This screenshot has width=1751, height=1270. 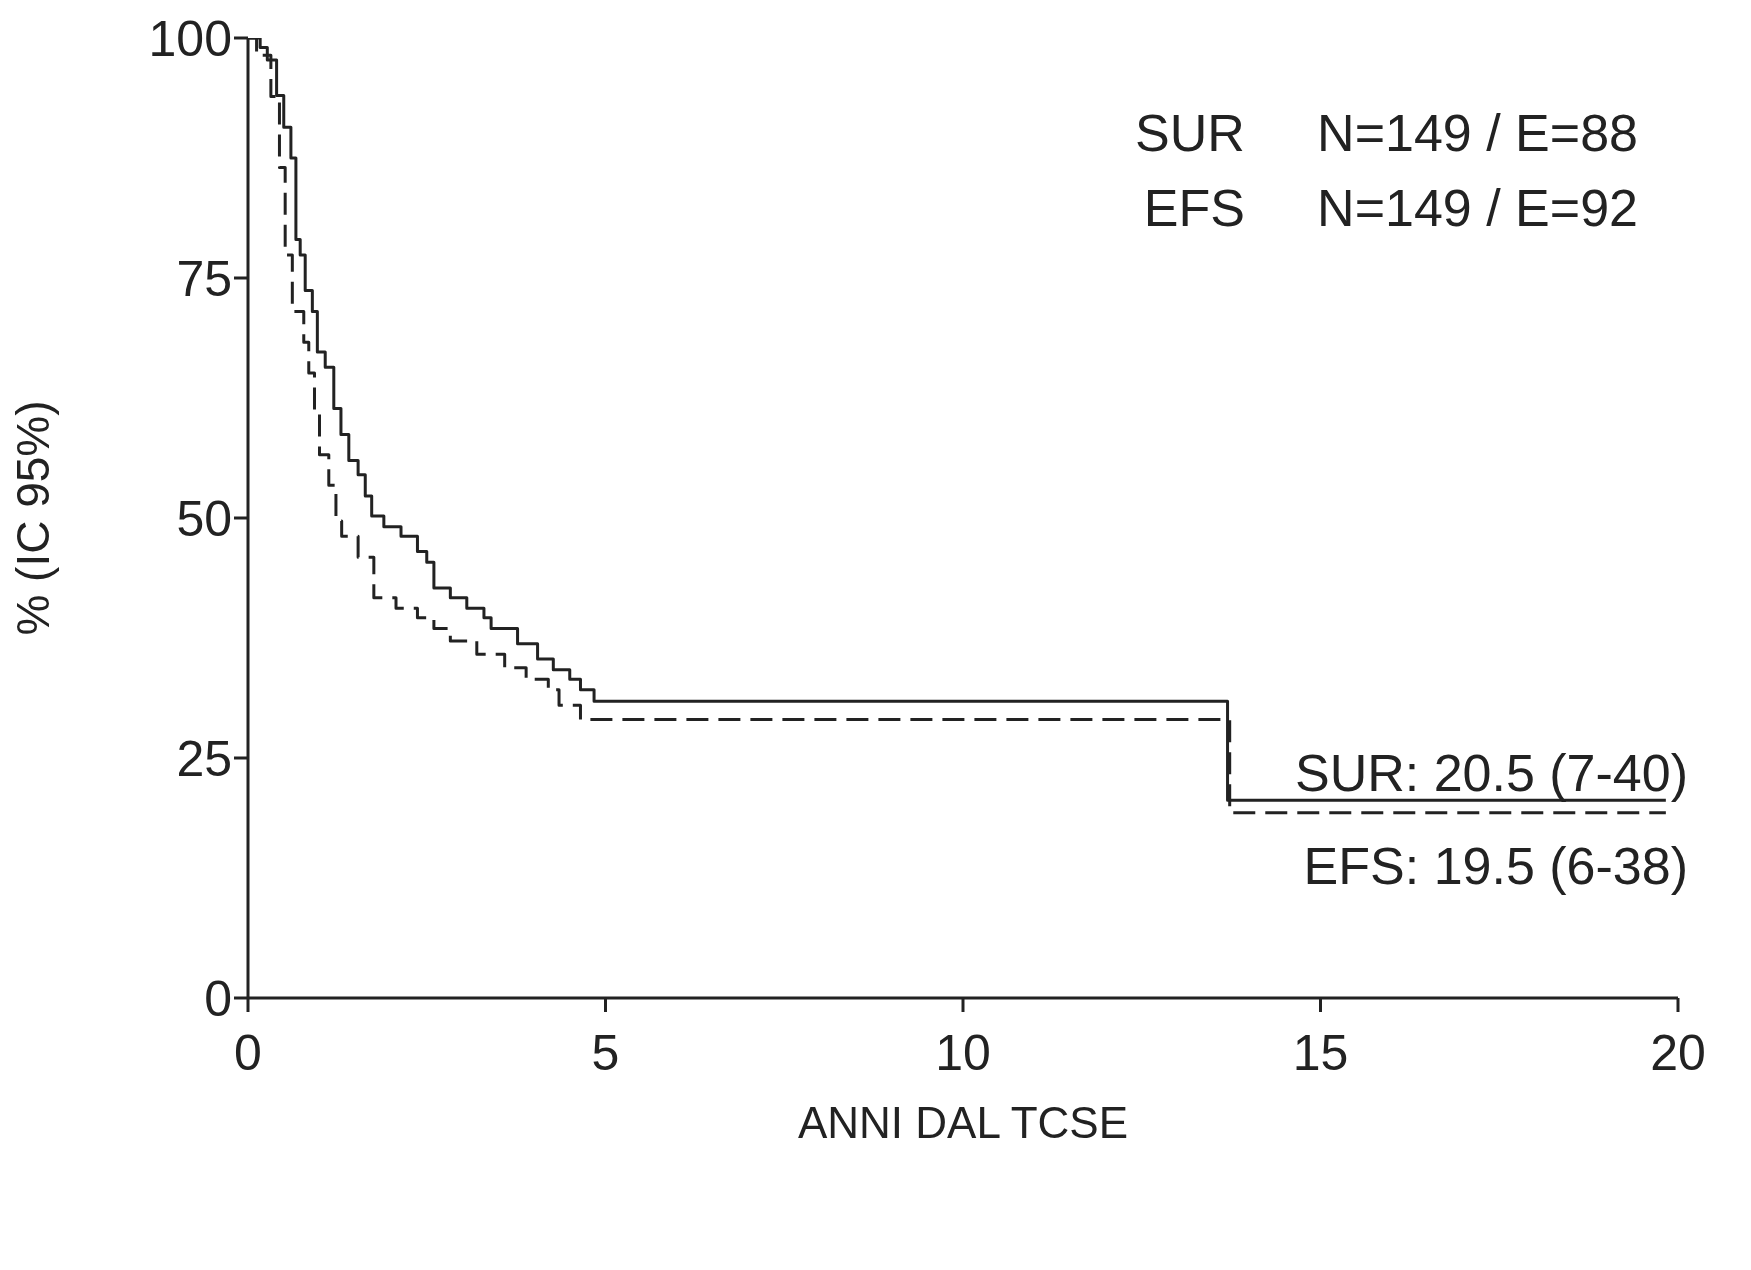 What do you see at coordinates (204, 278) in the screenshot?
I see `y-tick-label: 75` at bounding box center [204, 278].